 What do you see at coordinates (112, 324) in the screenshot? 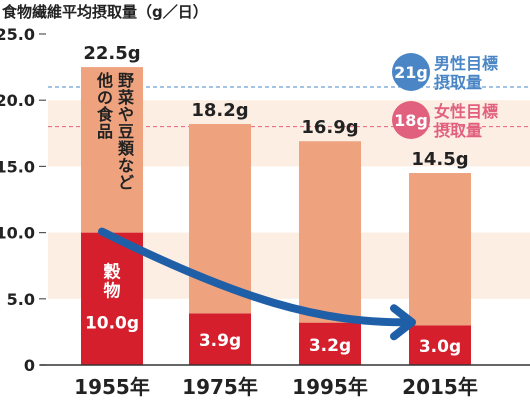
I see `grain-value-label: 10.0g` at bounding box center [112, 324].